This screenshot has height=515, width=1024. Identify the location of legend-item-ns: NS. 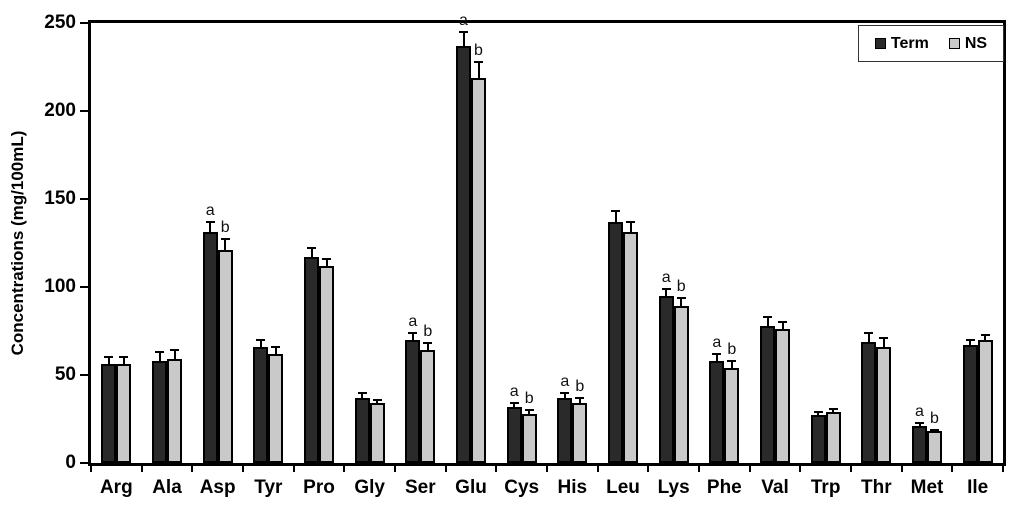
(967, 44).